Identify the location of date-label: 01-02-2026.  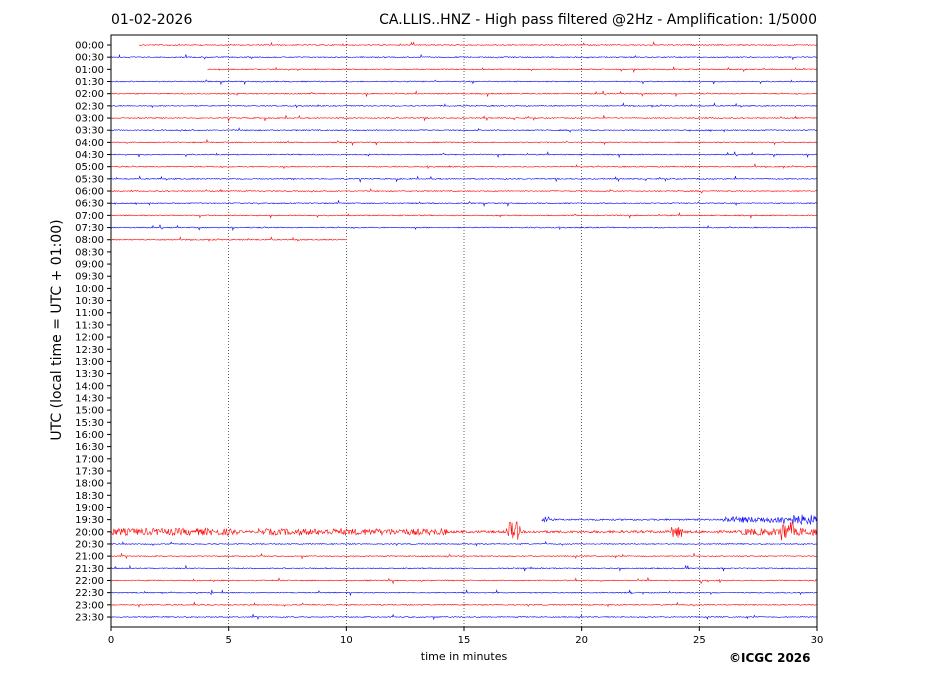
(152, 20).